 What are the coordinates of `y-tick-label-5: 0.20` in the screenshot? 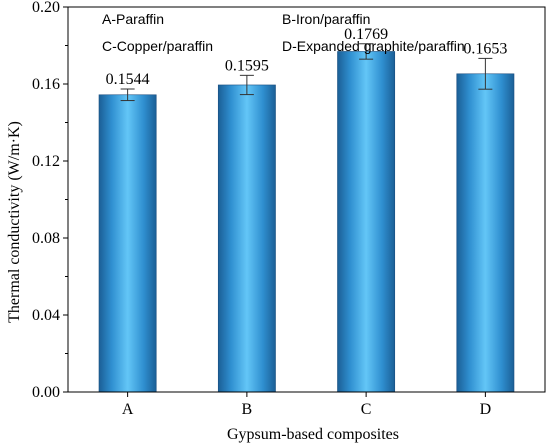 It's located at (46, 8).